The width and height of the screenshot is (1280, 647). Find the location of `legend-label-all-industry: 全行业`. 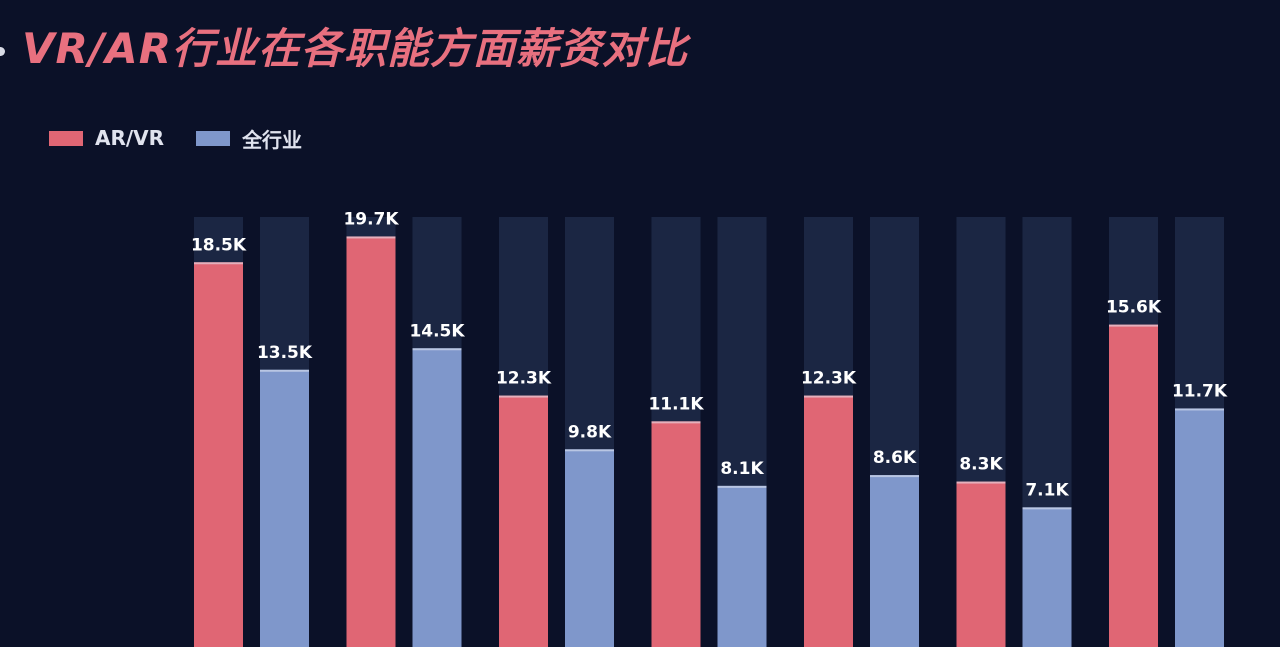

legend-label-all-industry: 全行业 is located at coordinates (272, 139).